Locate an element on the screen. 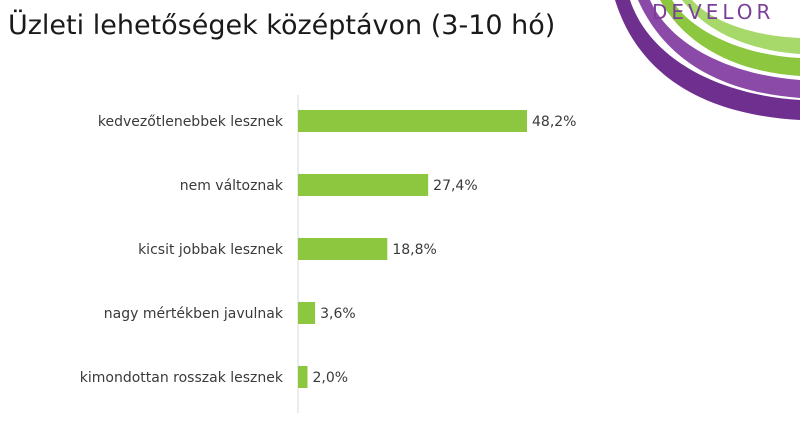 Image resolution: width=800 pixels, height=421 pixels. data-label: 48,2% is located at coordinates (554, 122).